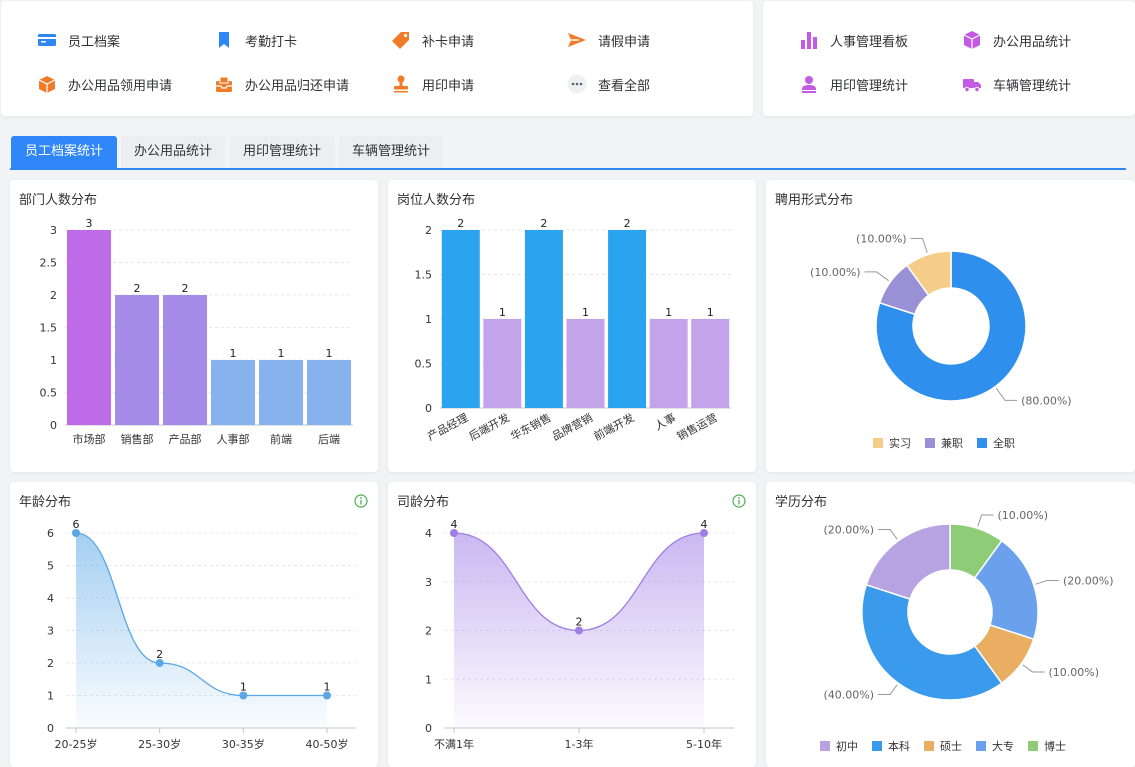 Image resolution: width=1135 pixels, height=767 pixels. Describe the element at coordinates (568, 153) in the screenshot. I see `tab-bar: 员工档案统计 办公用品统计 用印管理统计 车辆管理统计` at that location.